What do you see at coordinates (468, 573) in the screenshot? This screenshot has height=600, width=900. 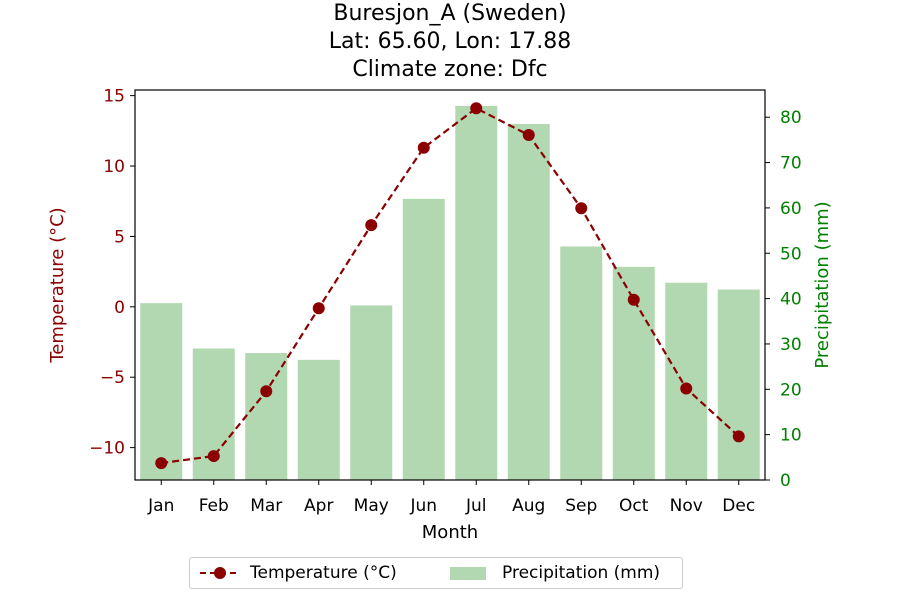 I see `legend-precipitation-swatch` at bounding box center [468, 573].